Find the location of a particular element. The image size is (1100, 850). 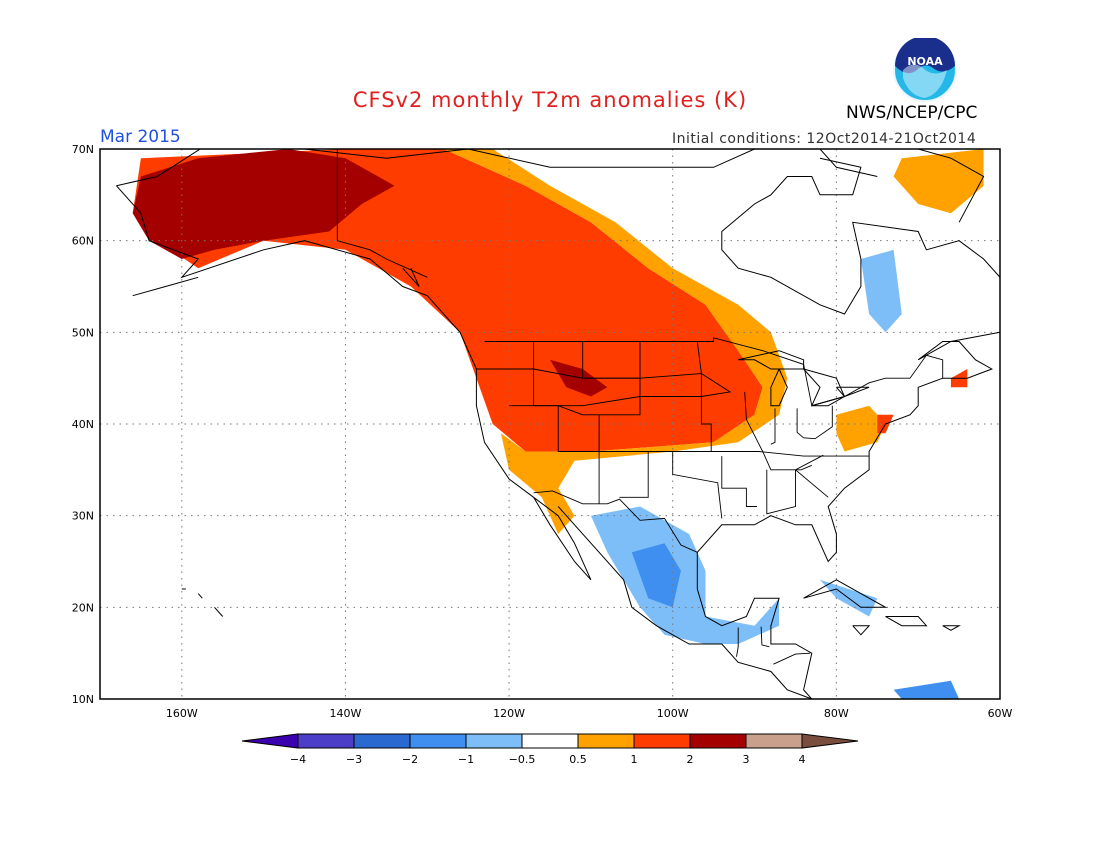

colorbar-label: 3 is located at coordinates (746, 759).